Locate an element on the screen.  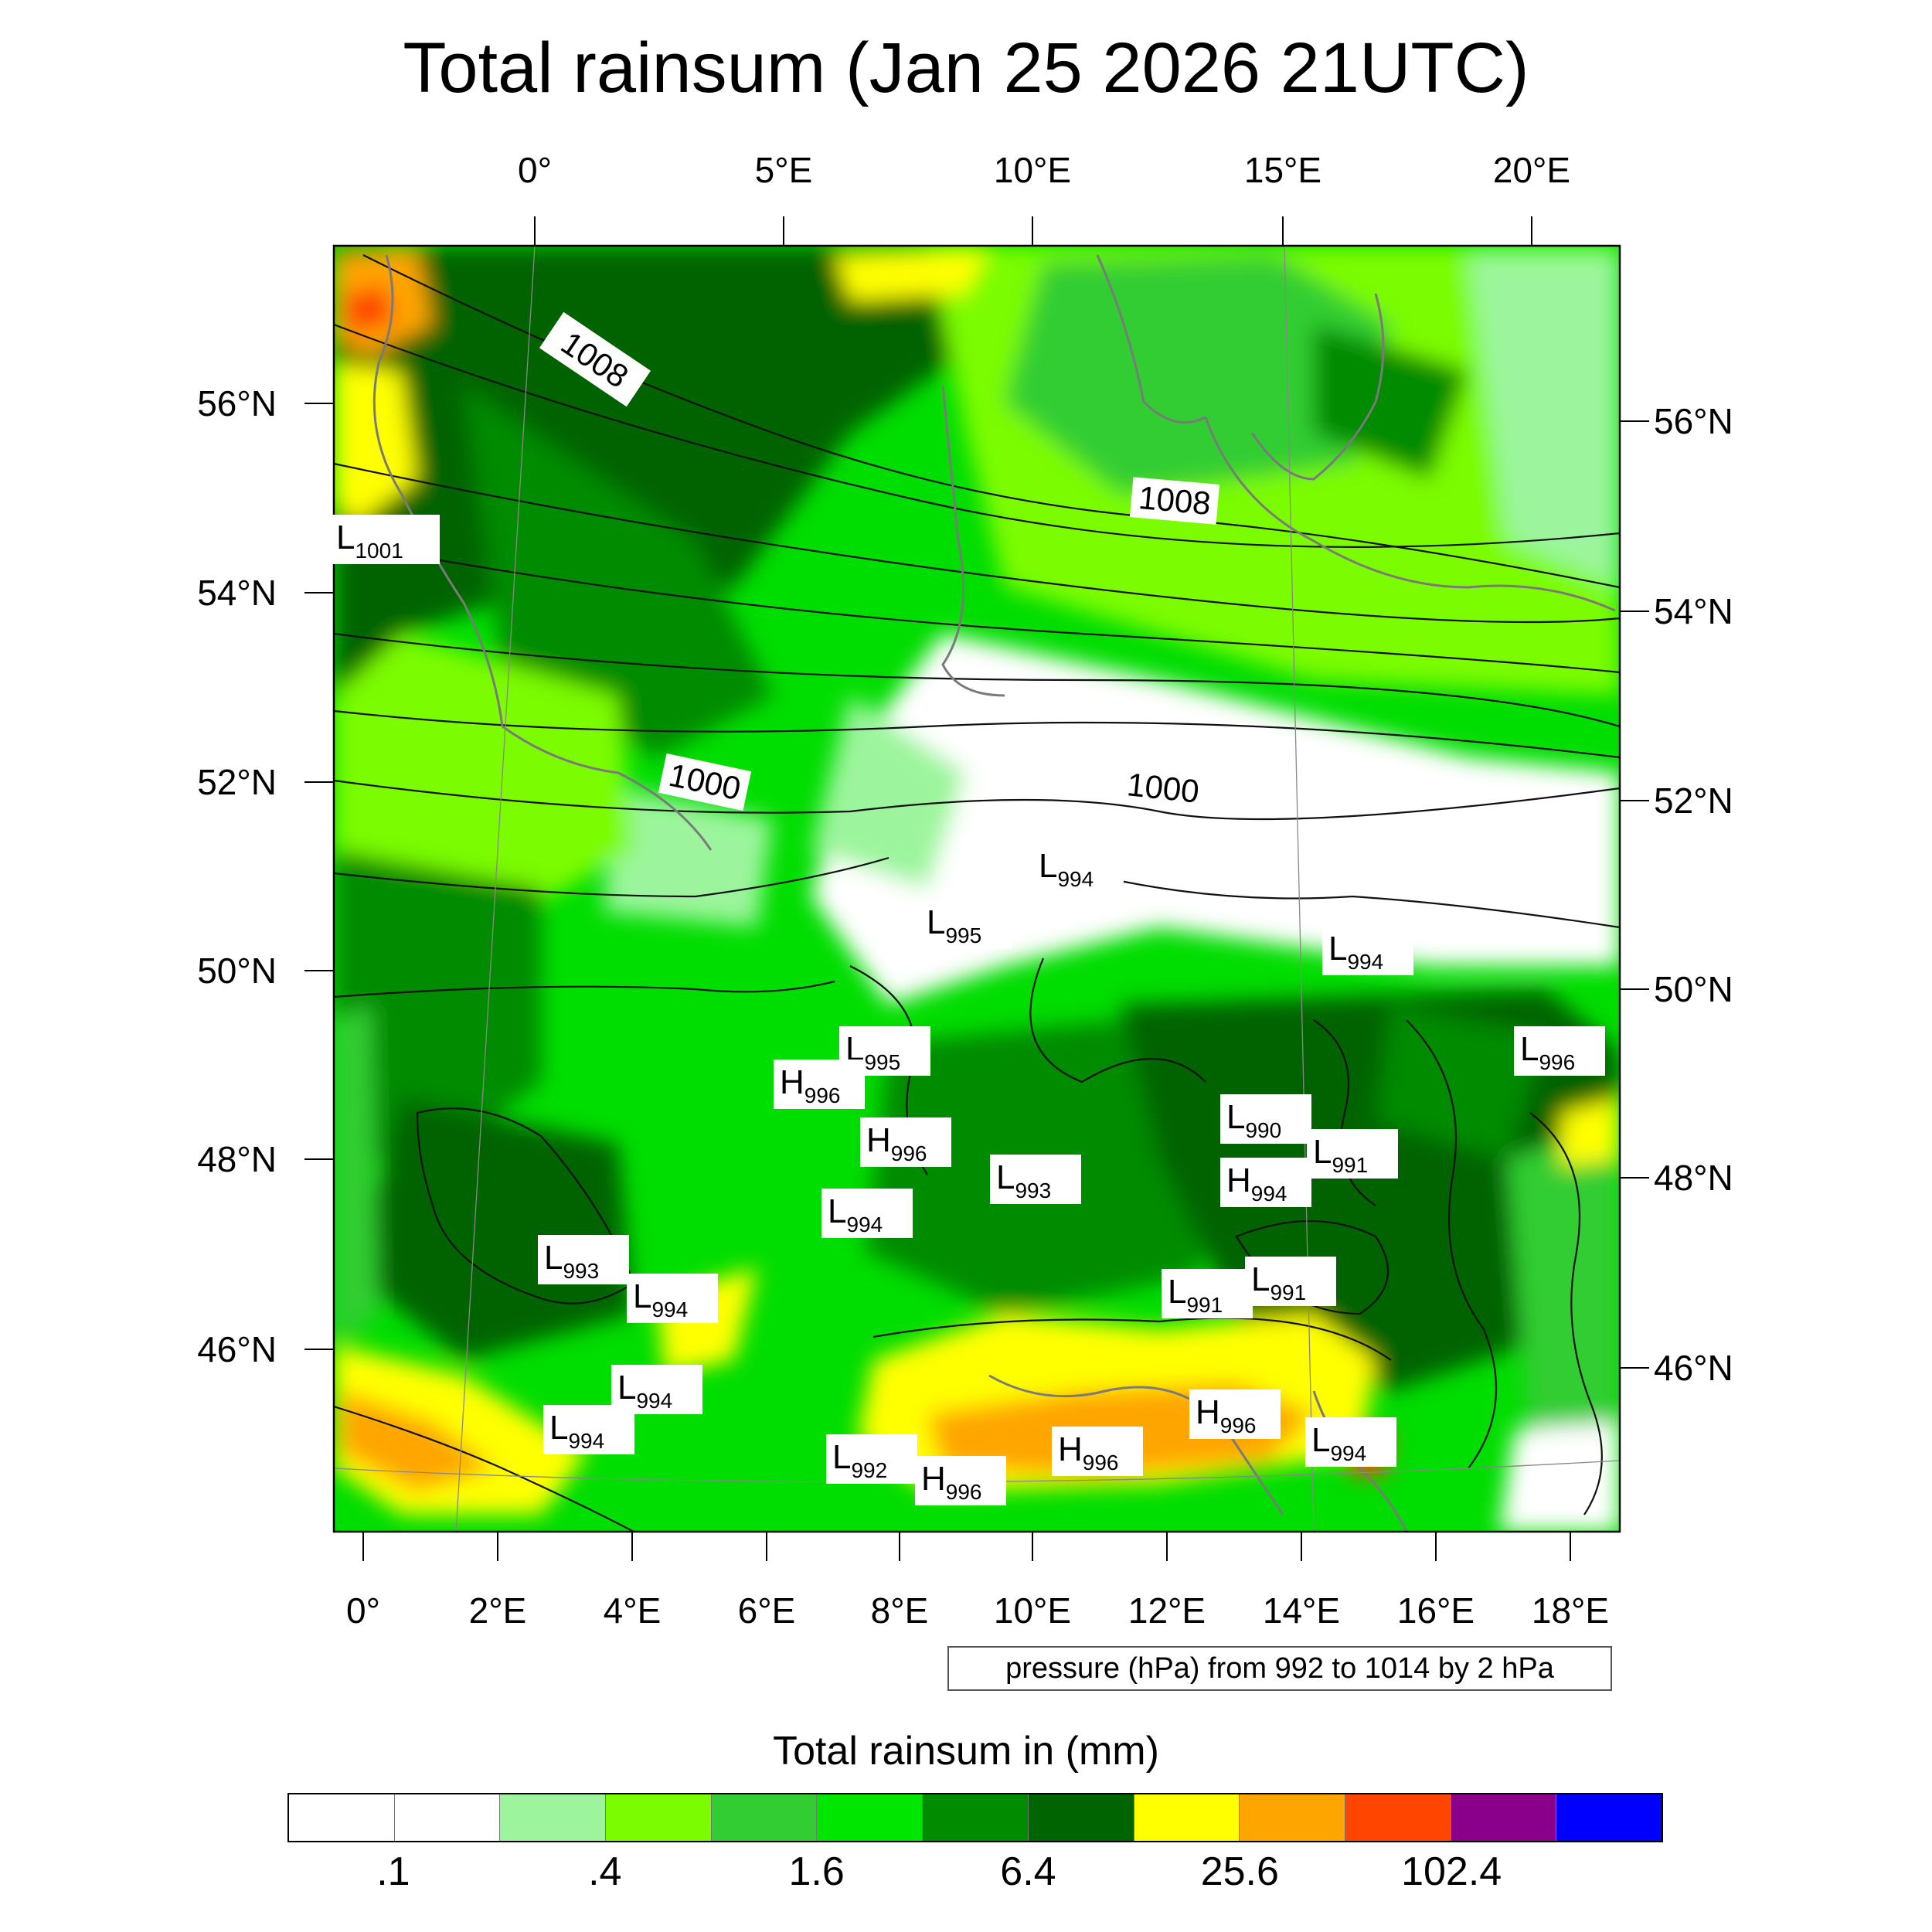
top-lon-label: 5°E is located at coordinates (784, 170).